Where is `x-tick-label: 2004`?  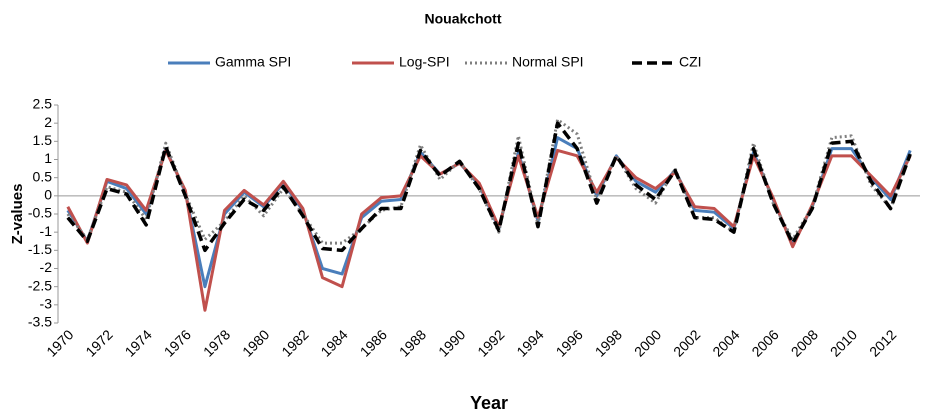 x-tick-label: 2004 is located at coordinates (725, 342).